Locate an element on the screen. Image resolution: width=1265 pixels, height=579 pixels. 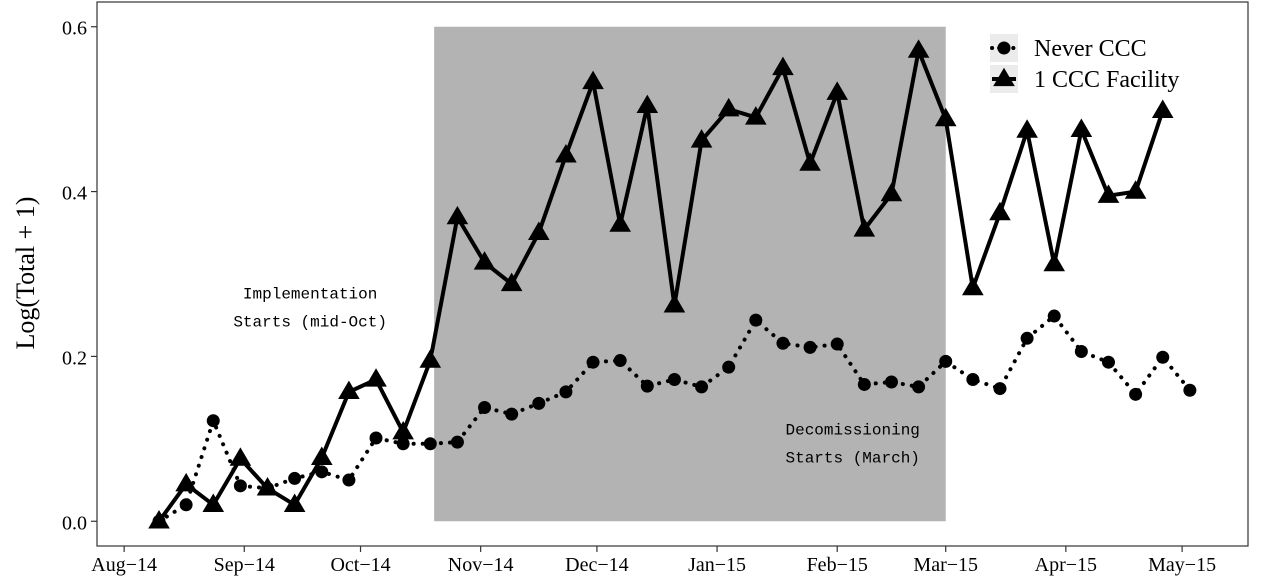
x-tick-label: Sep−14 is located at coordinates (244, 565).